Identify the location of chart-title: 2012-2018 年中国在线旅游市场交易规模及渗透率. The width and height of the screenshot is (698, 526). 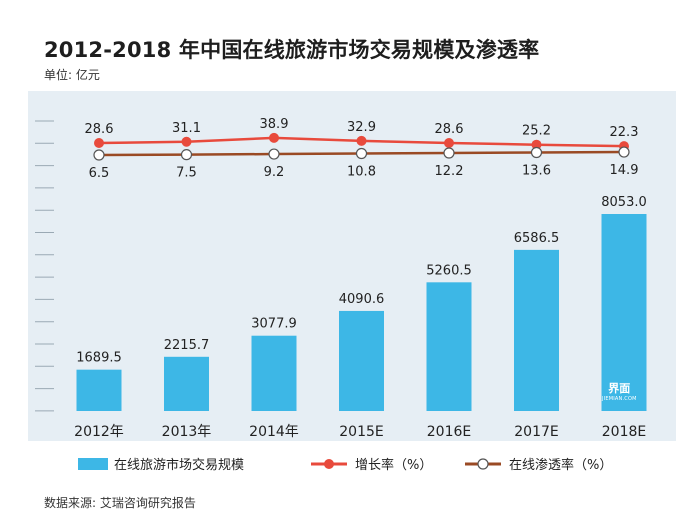
(292, 50).